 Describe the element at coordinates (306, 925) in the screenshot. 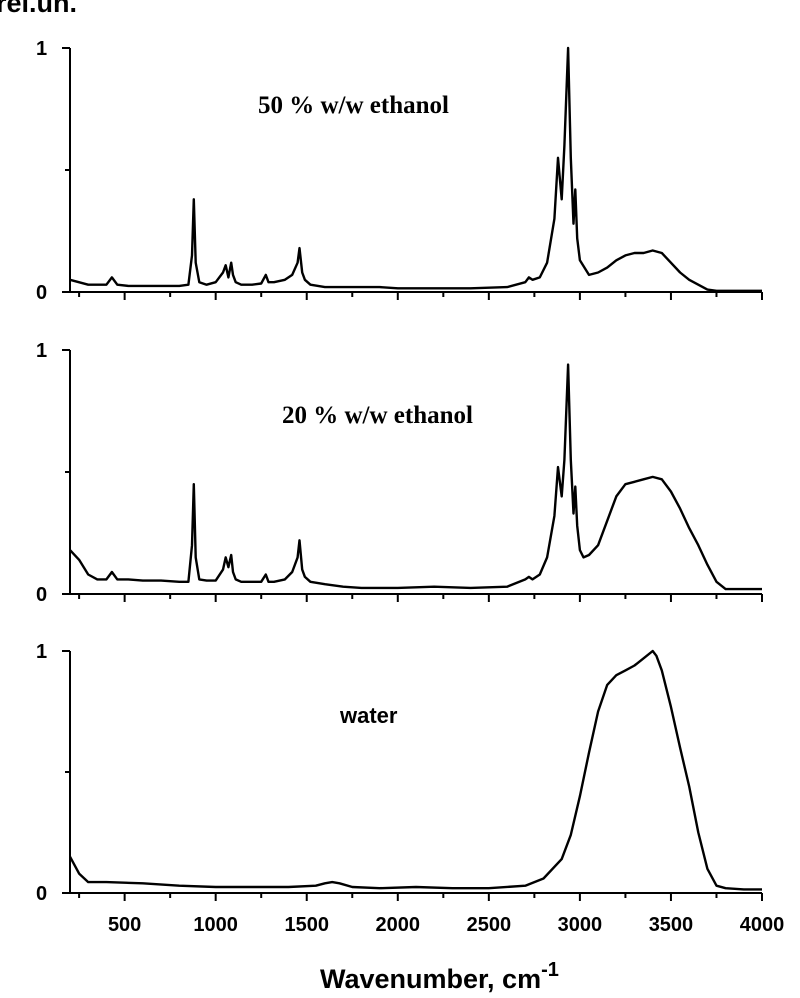

I see `x-tick-label: 1500` at that location.